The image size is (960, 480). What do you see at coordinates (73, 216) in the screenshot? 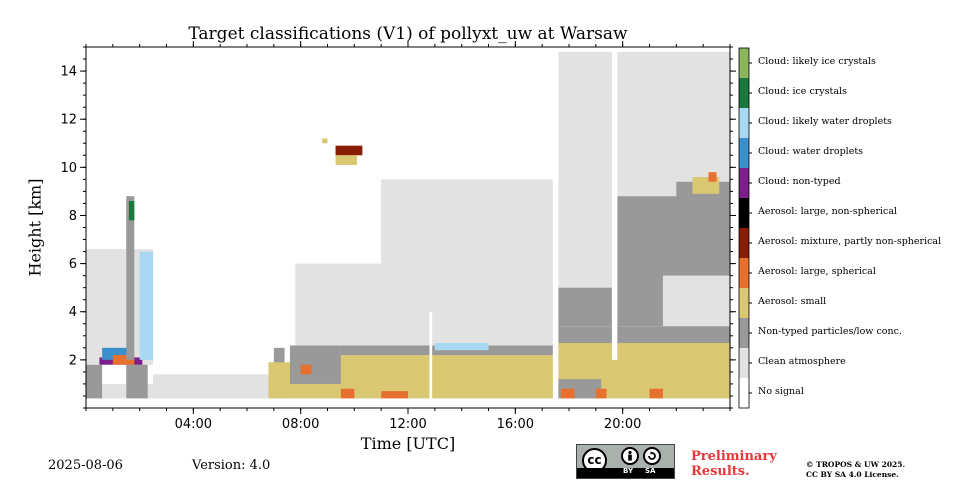
I see `y-tick-label: 8` at bounding box center [73, 216].